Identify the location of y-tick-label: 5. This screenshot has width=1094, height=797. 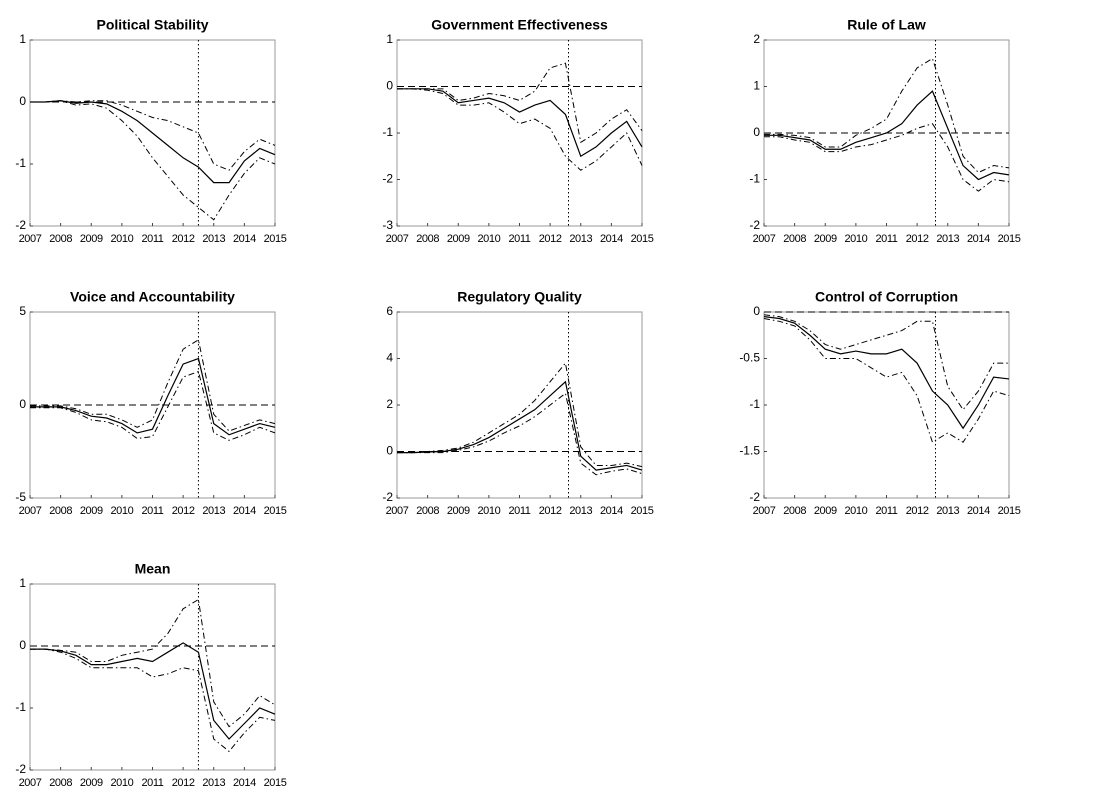
(22, 311).